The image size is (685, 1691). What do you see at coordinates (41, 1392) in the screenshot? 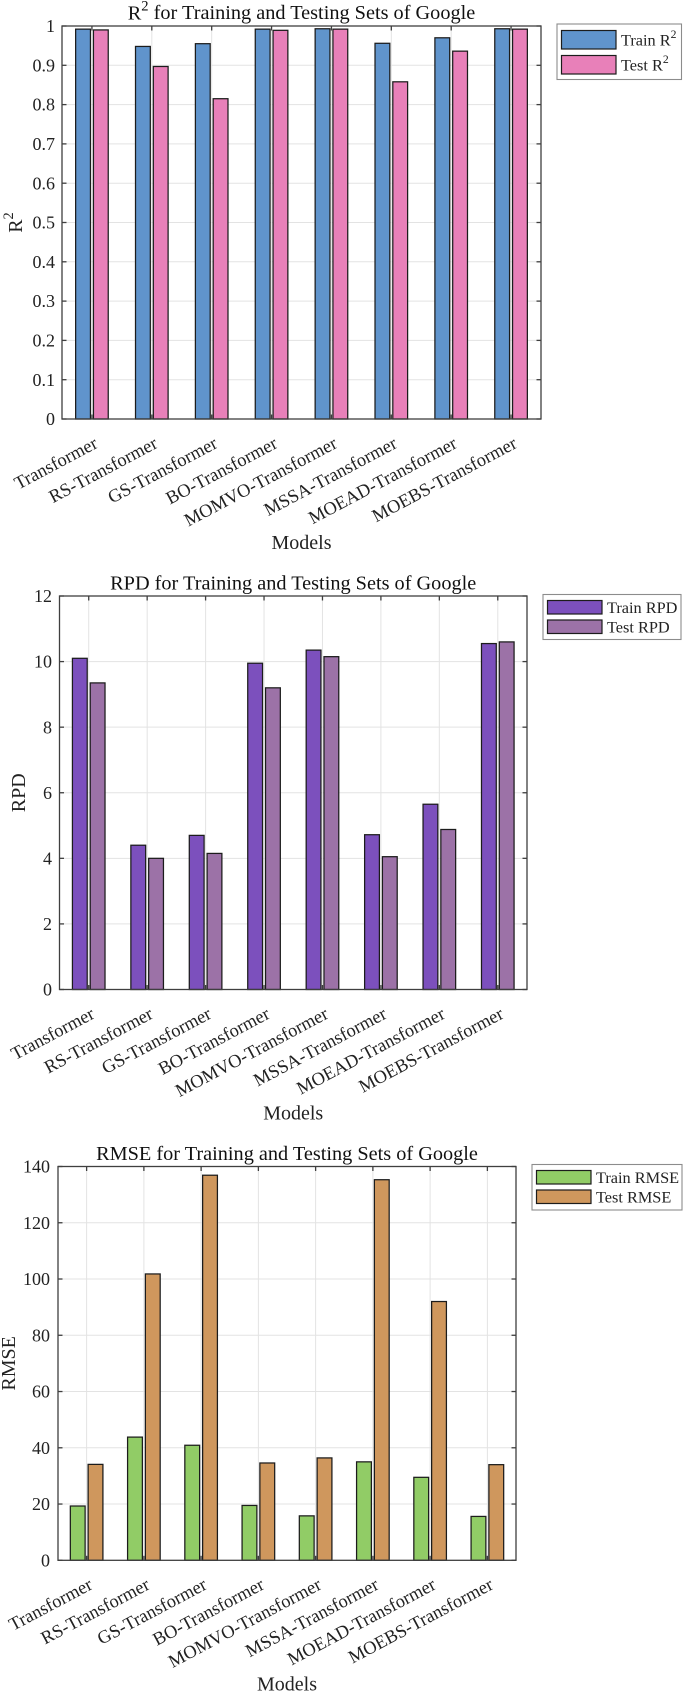
I see `svg-text: 60` at bounding box center [41, 1392].